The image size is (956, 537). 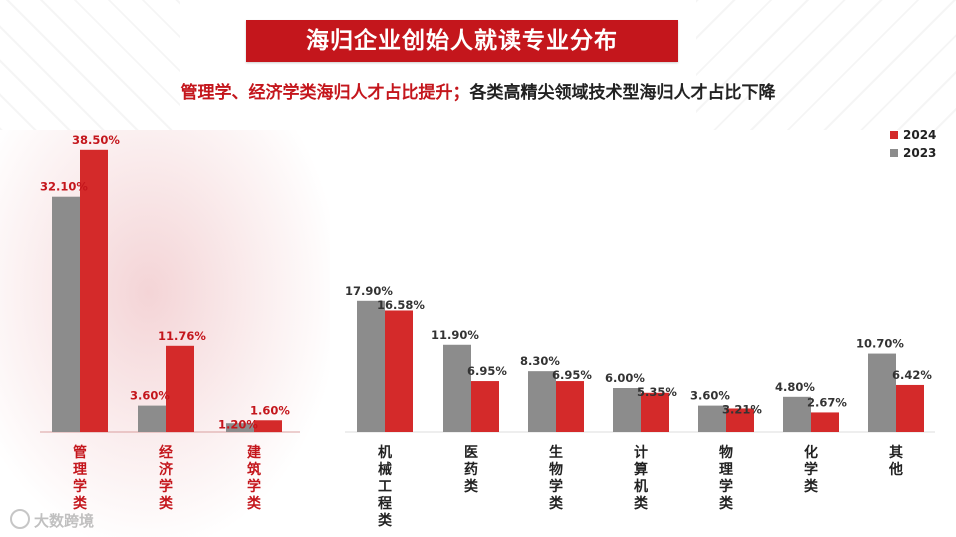 I want to click on category-label-6-char-1: 算, so click(x=641, y=469).